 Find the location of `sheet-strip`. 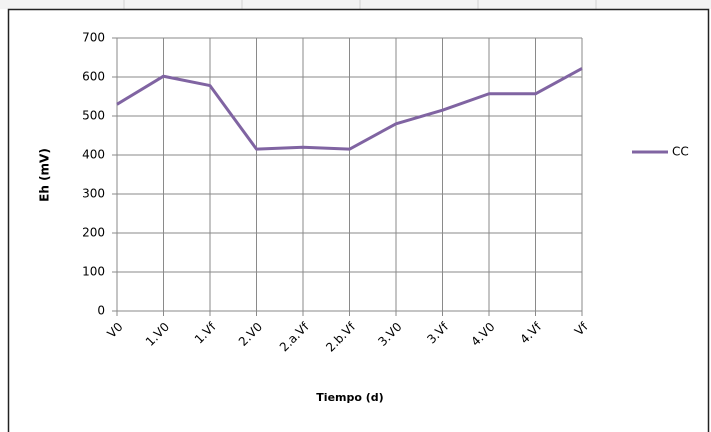

sheet-strip is located at coordinates (355, 4).